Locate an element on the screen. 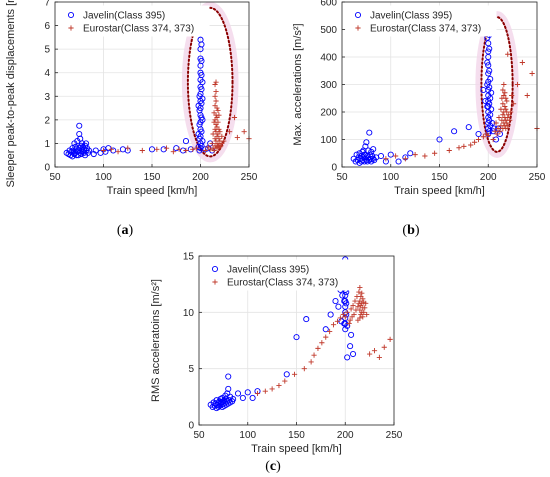 The image size is (550, 477). y-tick-label: 15 is located at coordinates (189, 257).